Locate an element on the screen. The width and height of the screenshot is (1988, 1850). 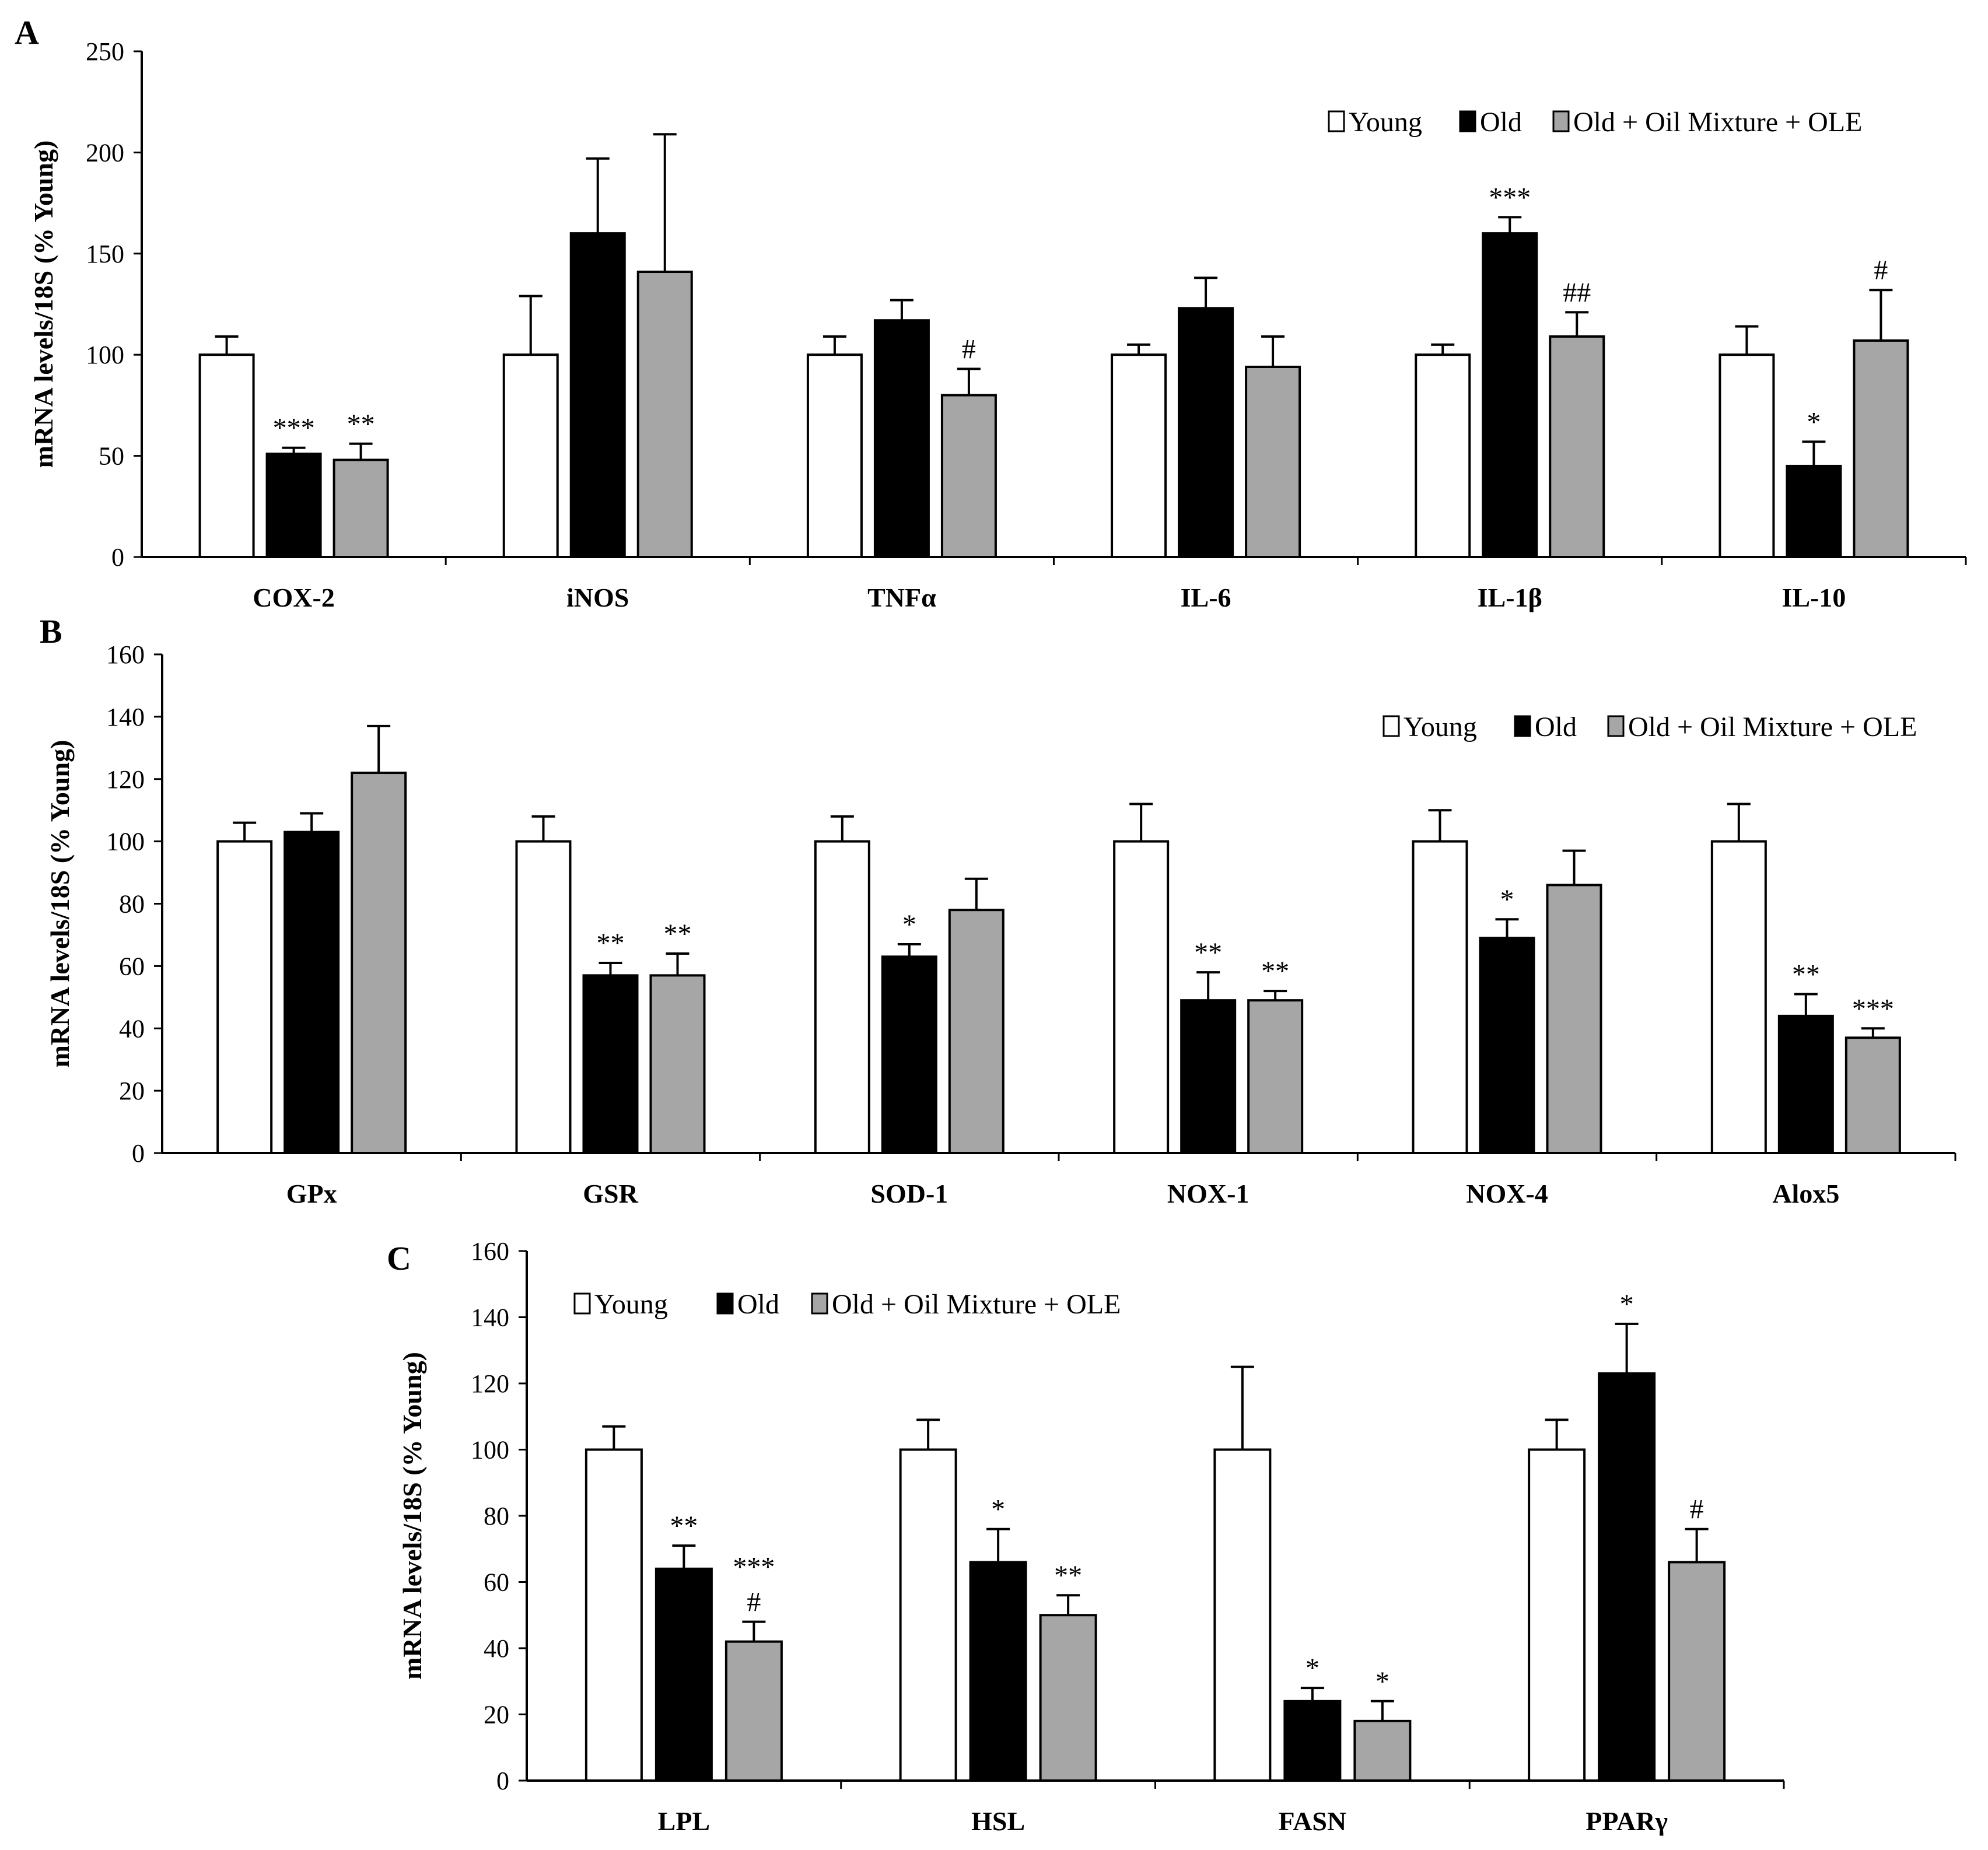
significance-label-il-10-old-oil-mixture-ole: # is located at coordinates (1881, 270).